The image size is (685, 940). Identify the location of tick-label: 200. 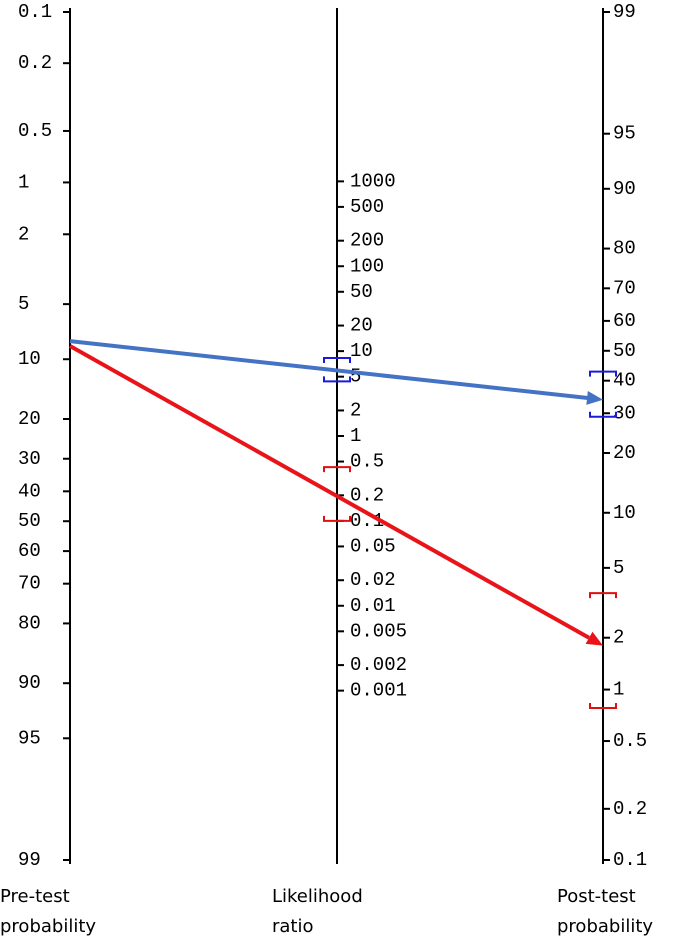
(367, 241).